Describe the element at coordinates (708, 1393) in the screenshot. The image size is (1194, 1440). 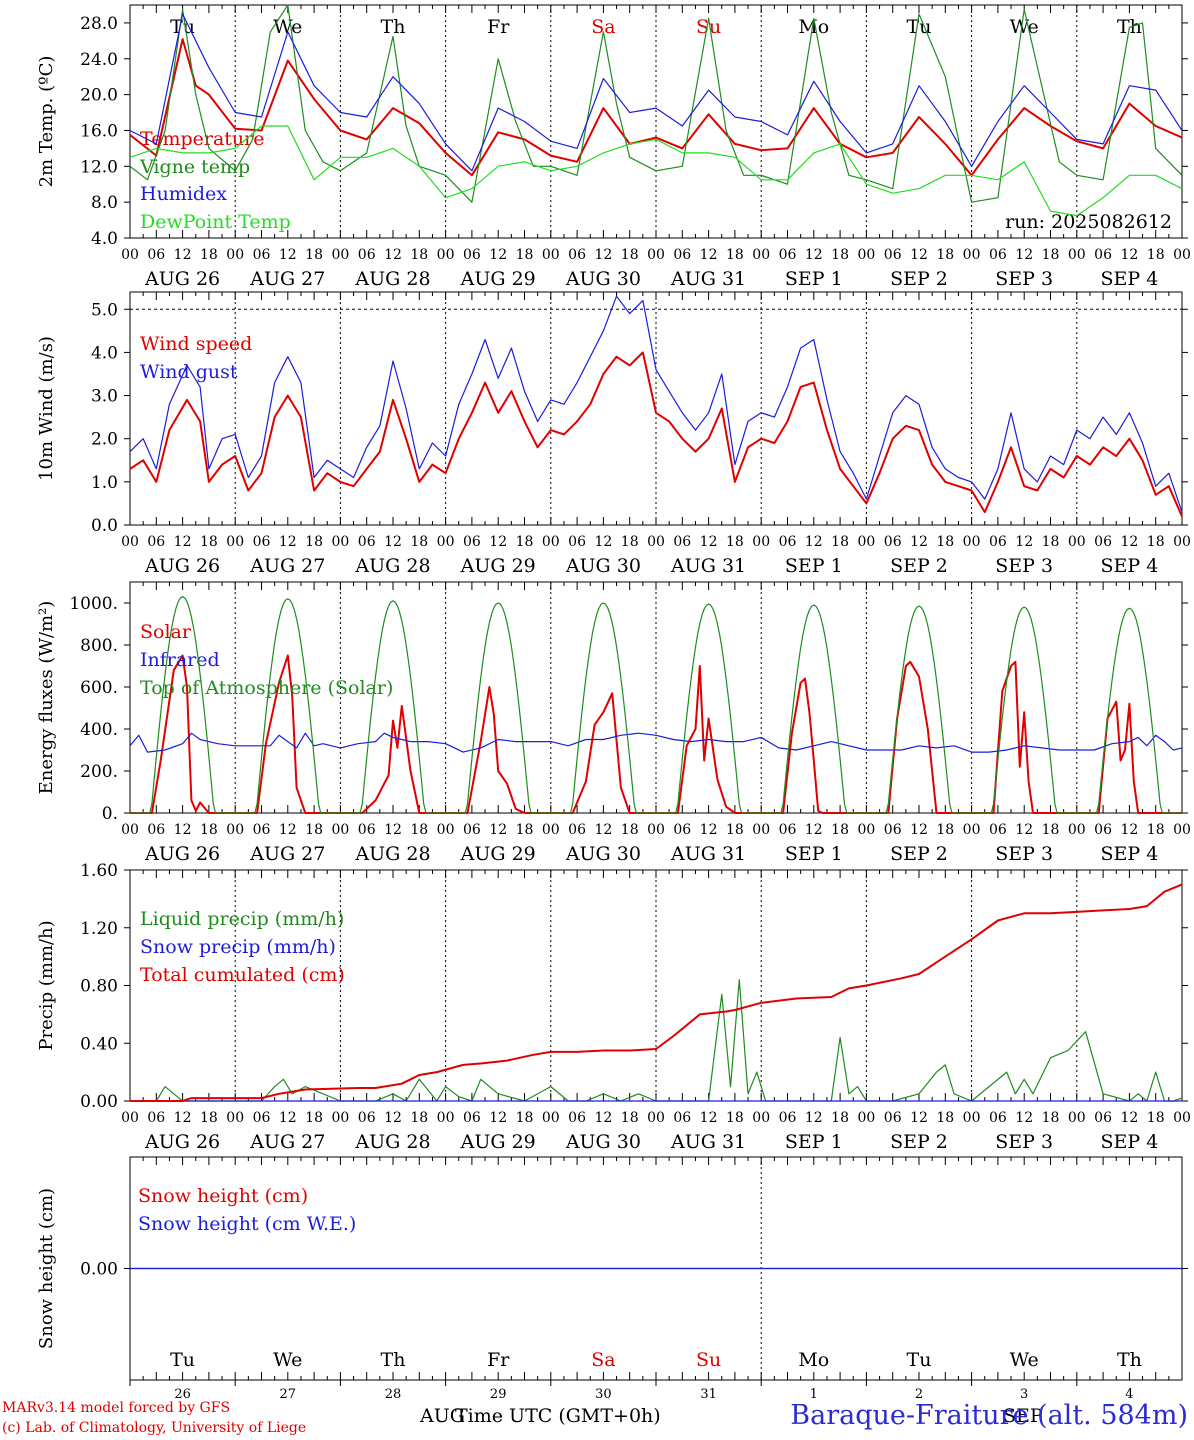
I see `day-number-label: 31` at that location.